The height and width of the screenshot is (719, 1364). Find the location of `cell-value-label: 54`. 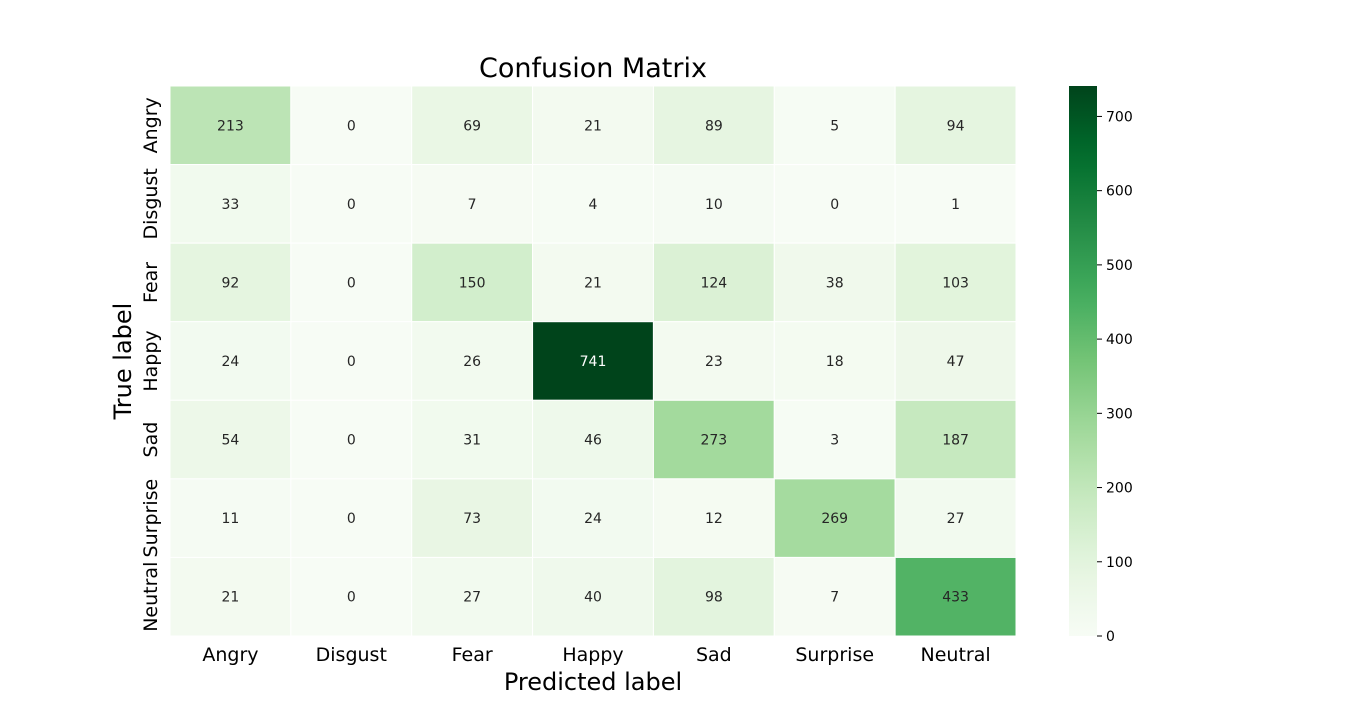

cell-value-label: 54 is located at coordinates (231, 441).